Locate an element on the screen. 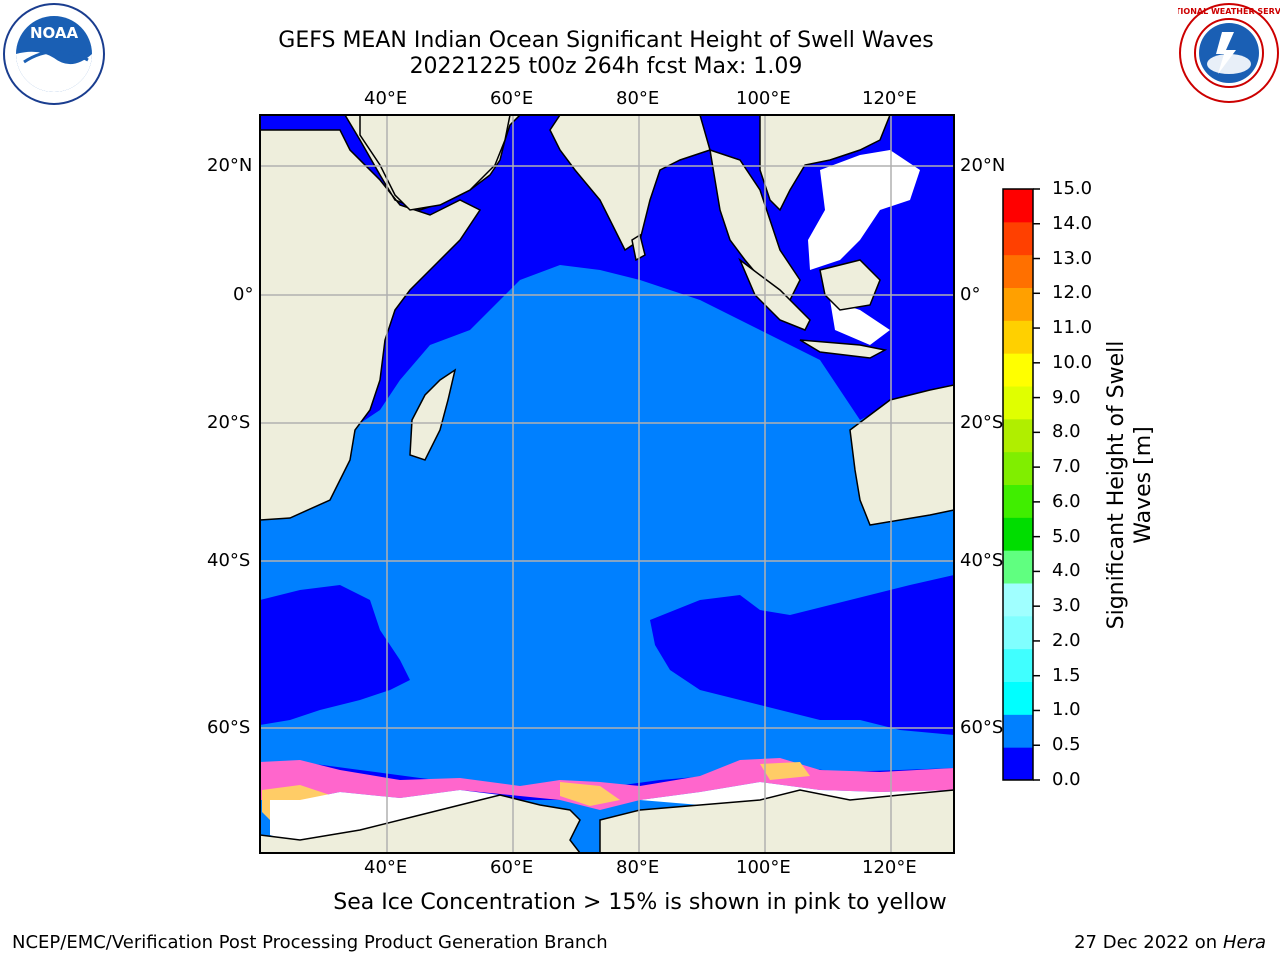 The height and width of the screenshot is (960, 1280). noaa-logo-text: NOAA is located at coordinates (54, 33).